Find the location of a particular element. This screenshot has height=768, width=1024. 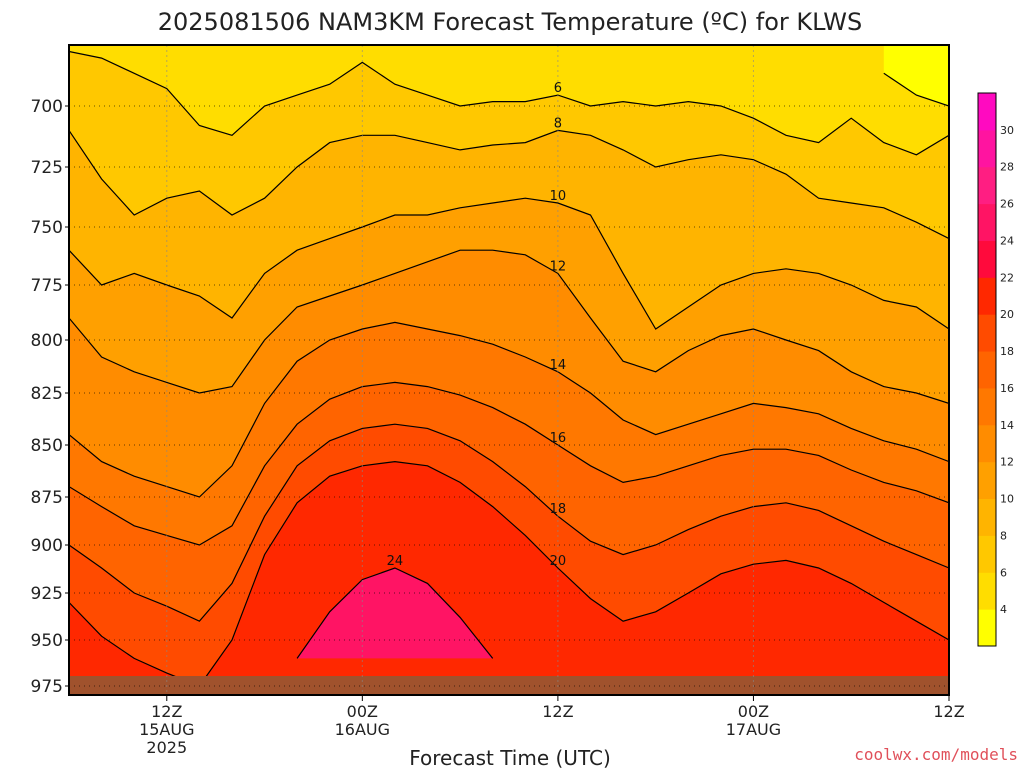

colorbar-label-4: 4 is located at coordinates (1003, 609).